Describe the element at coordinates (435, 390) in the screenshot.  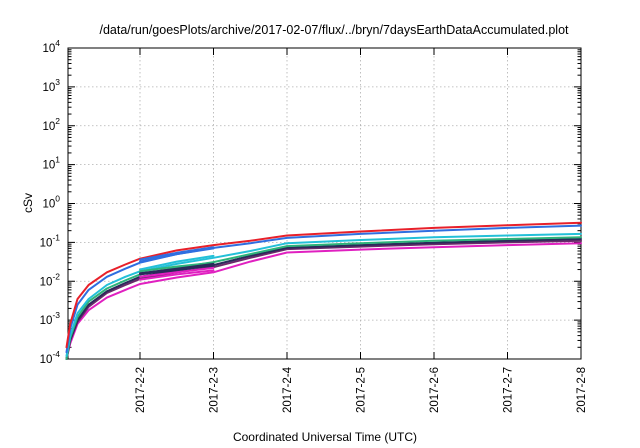
I see `x-tick-label: 2017-2-6` at that location.